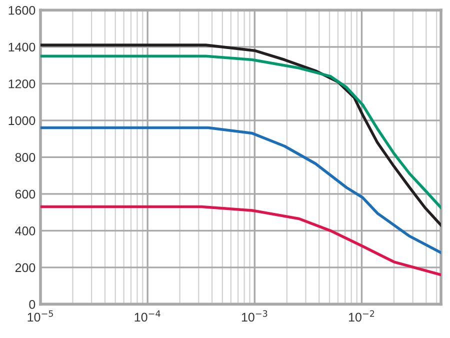 The width and height of the screenshot is (450, 338). What do you see at coordinates (22, 121) in the screenshot?
I see `y-tick-label: 1000` at bounding box center [22, 121].